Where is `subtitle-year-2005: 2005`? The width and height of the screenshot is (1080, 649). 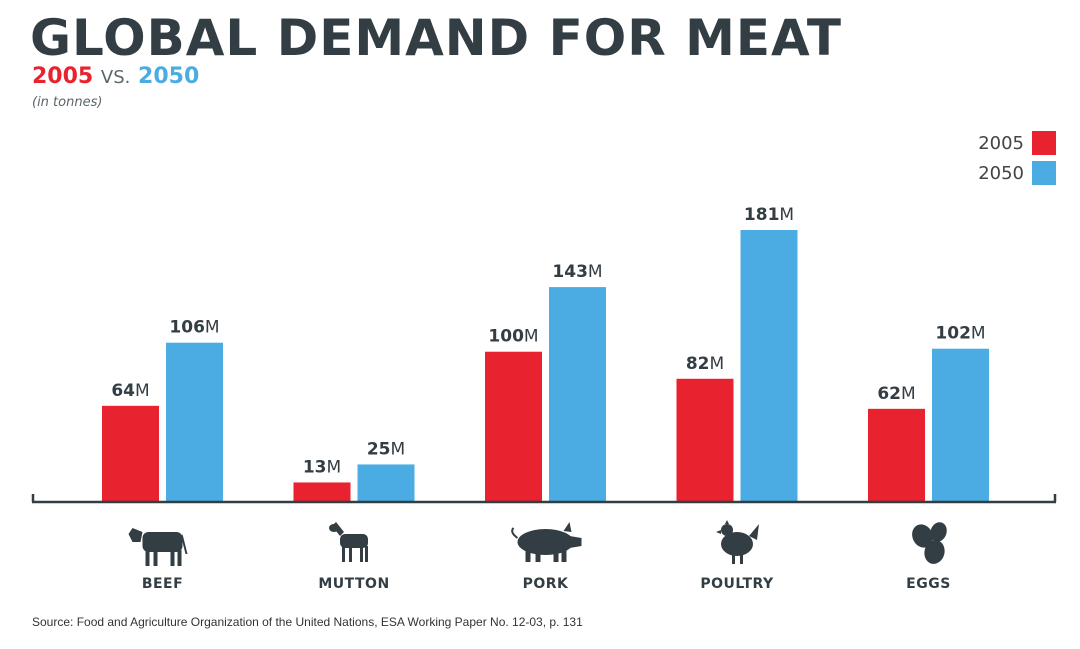 subtitle-year-2005: 2005 is located at coordinates (63, 76).